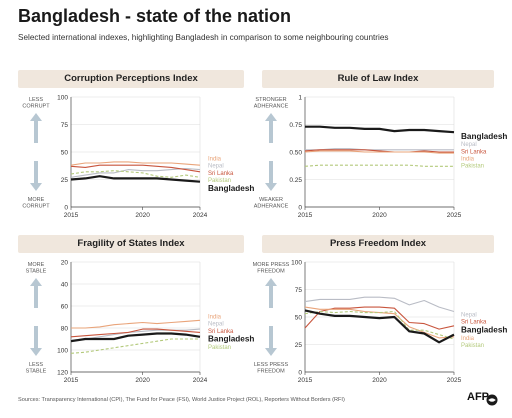  What do you see at coordinates (36, 100) in the screenshot?
I see `arrow-top-caption-line: LESS` at bounding box center [36, 100].